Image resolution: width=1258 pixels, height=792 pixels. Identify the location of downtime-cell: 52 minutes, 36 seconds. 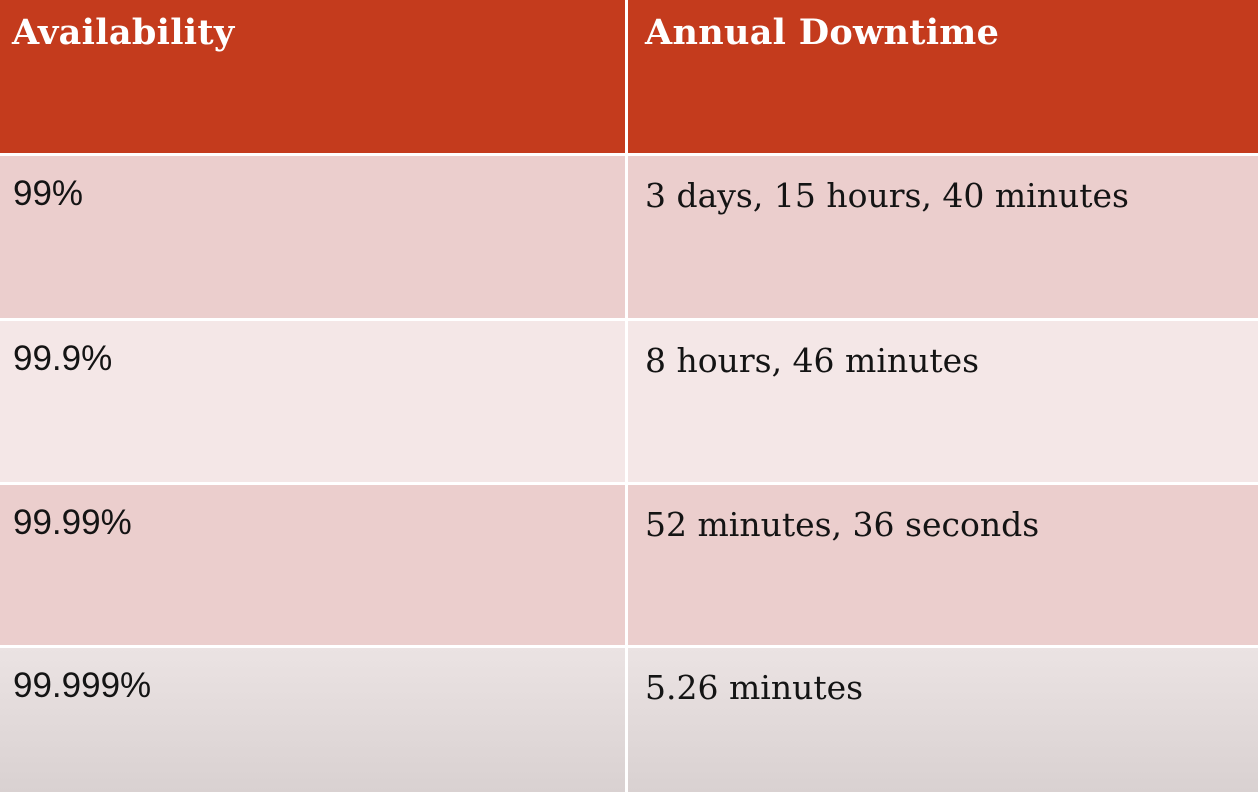
(943, 565).